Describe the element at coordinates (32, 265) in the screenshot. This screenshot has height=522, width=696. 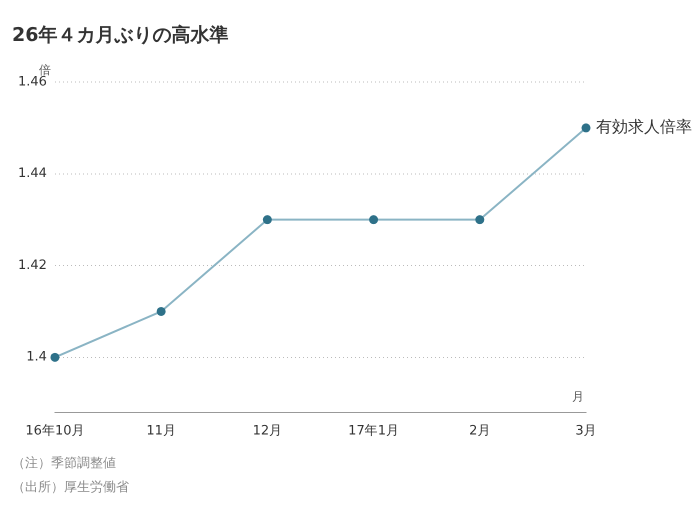
I see `y-tick-label: 1.42` at that location.